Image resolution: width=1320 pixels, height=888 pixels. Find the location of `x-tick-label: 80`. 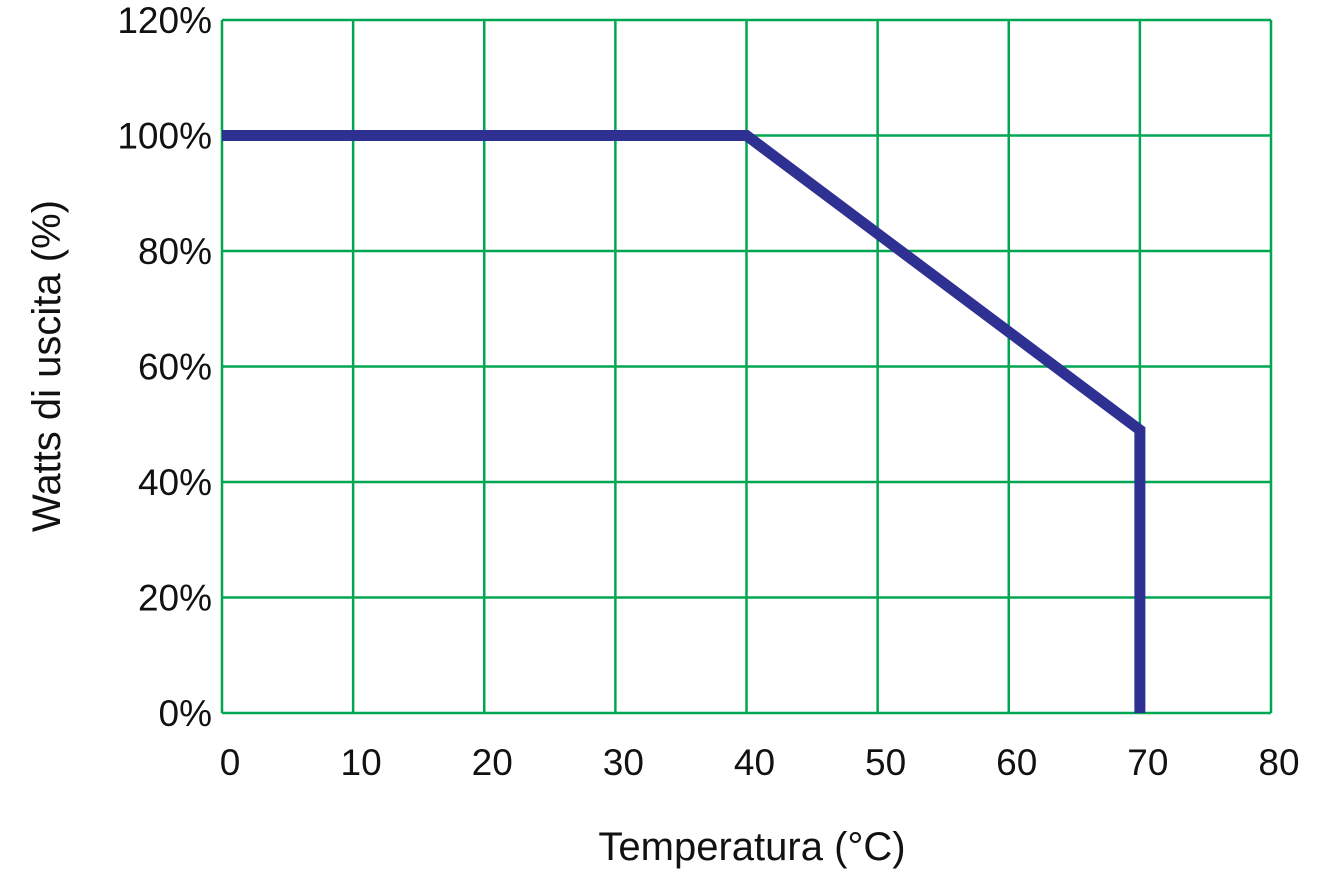

x-tick-label: 80 is located at coordinates (1278, 762).